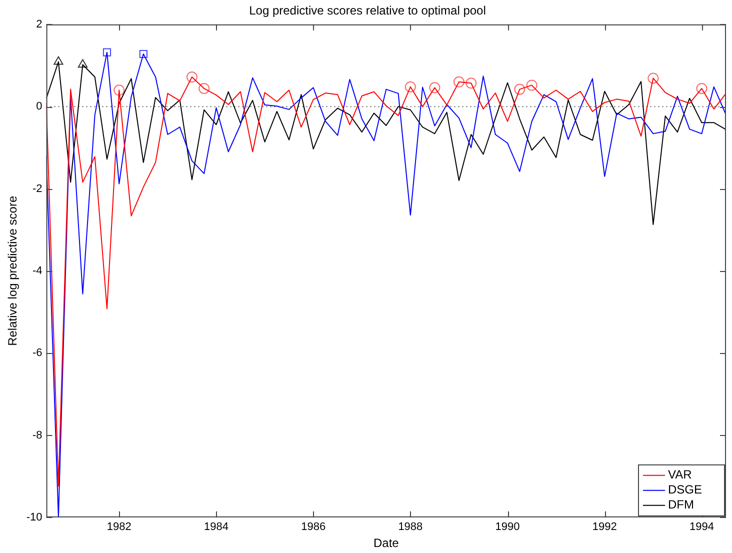 Image resolution: width=732 pixels, height=553 pixels. I want to click on y-tick-label: 0, so click(39, 106).